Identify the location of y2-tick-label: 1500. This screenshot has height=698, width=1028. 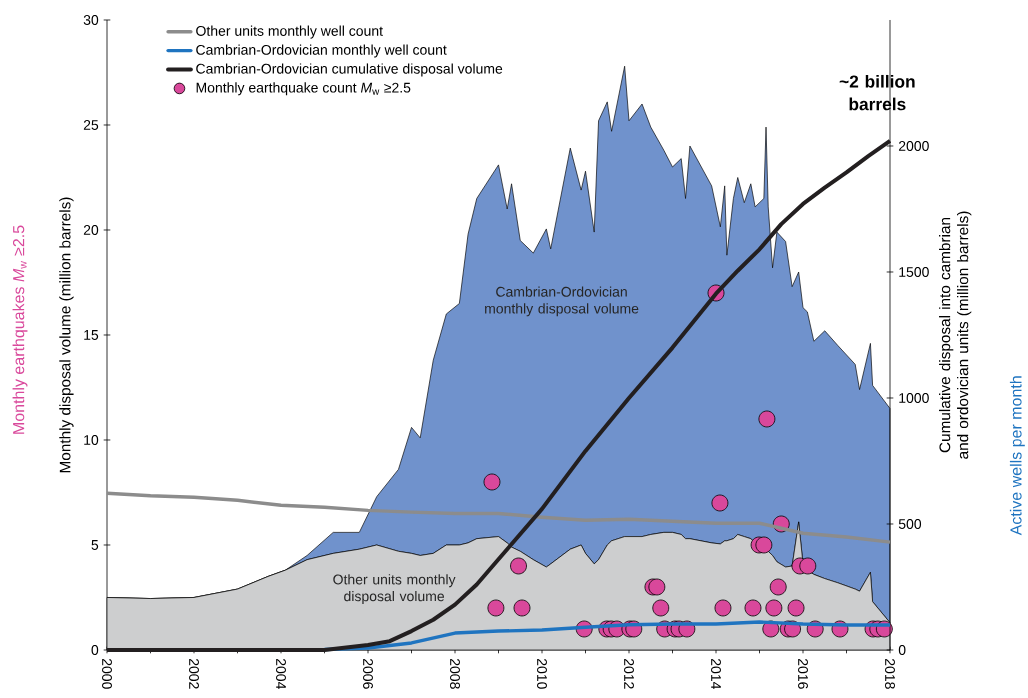
(914, 272).